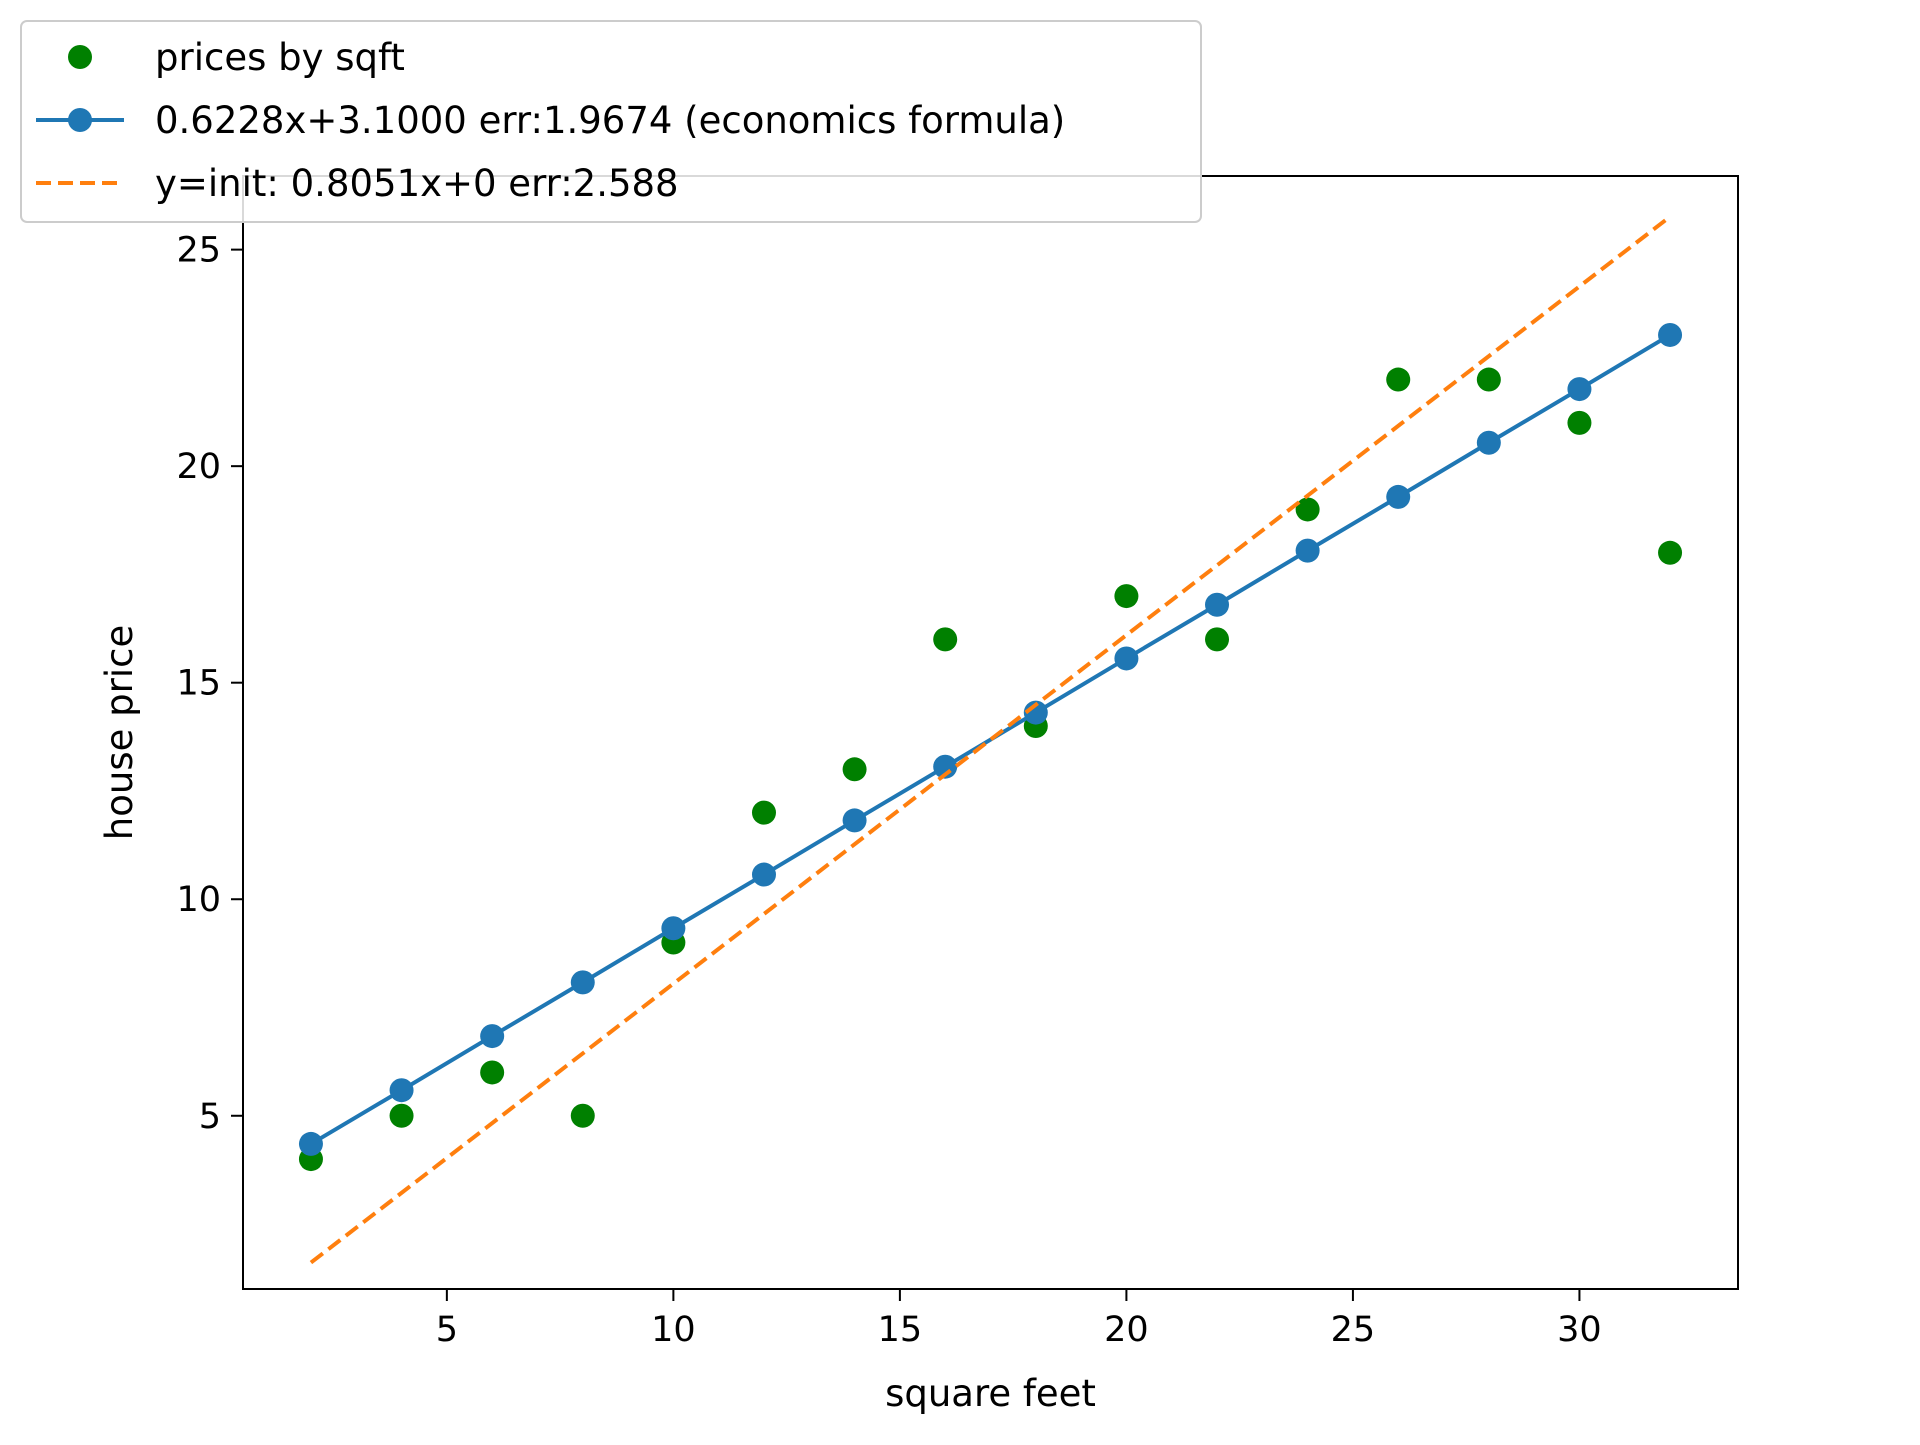 Image resolution: width=1920 pixels, height=1445 pixels. What do you see at coordinates (198, 251) in the screenshot?
I see `y-tick-label: 25` at bounding box center [198, 251].